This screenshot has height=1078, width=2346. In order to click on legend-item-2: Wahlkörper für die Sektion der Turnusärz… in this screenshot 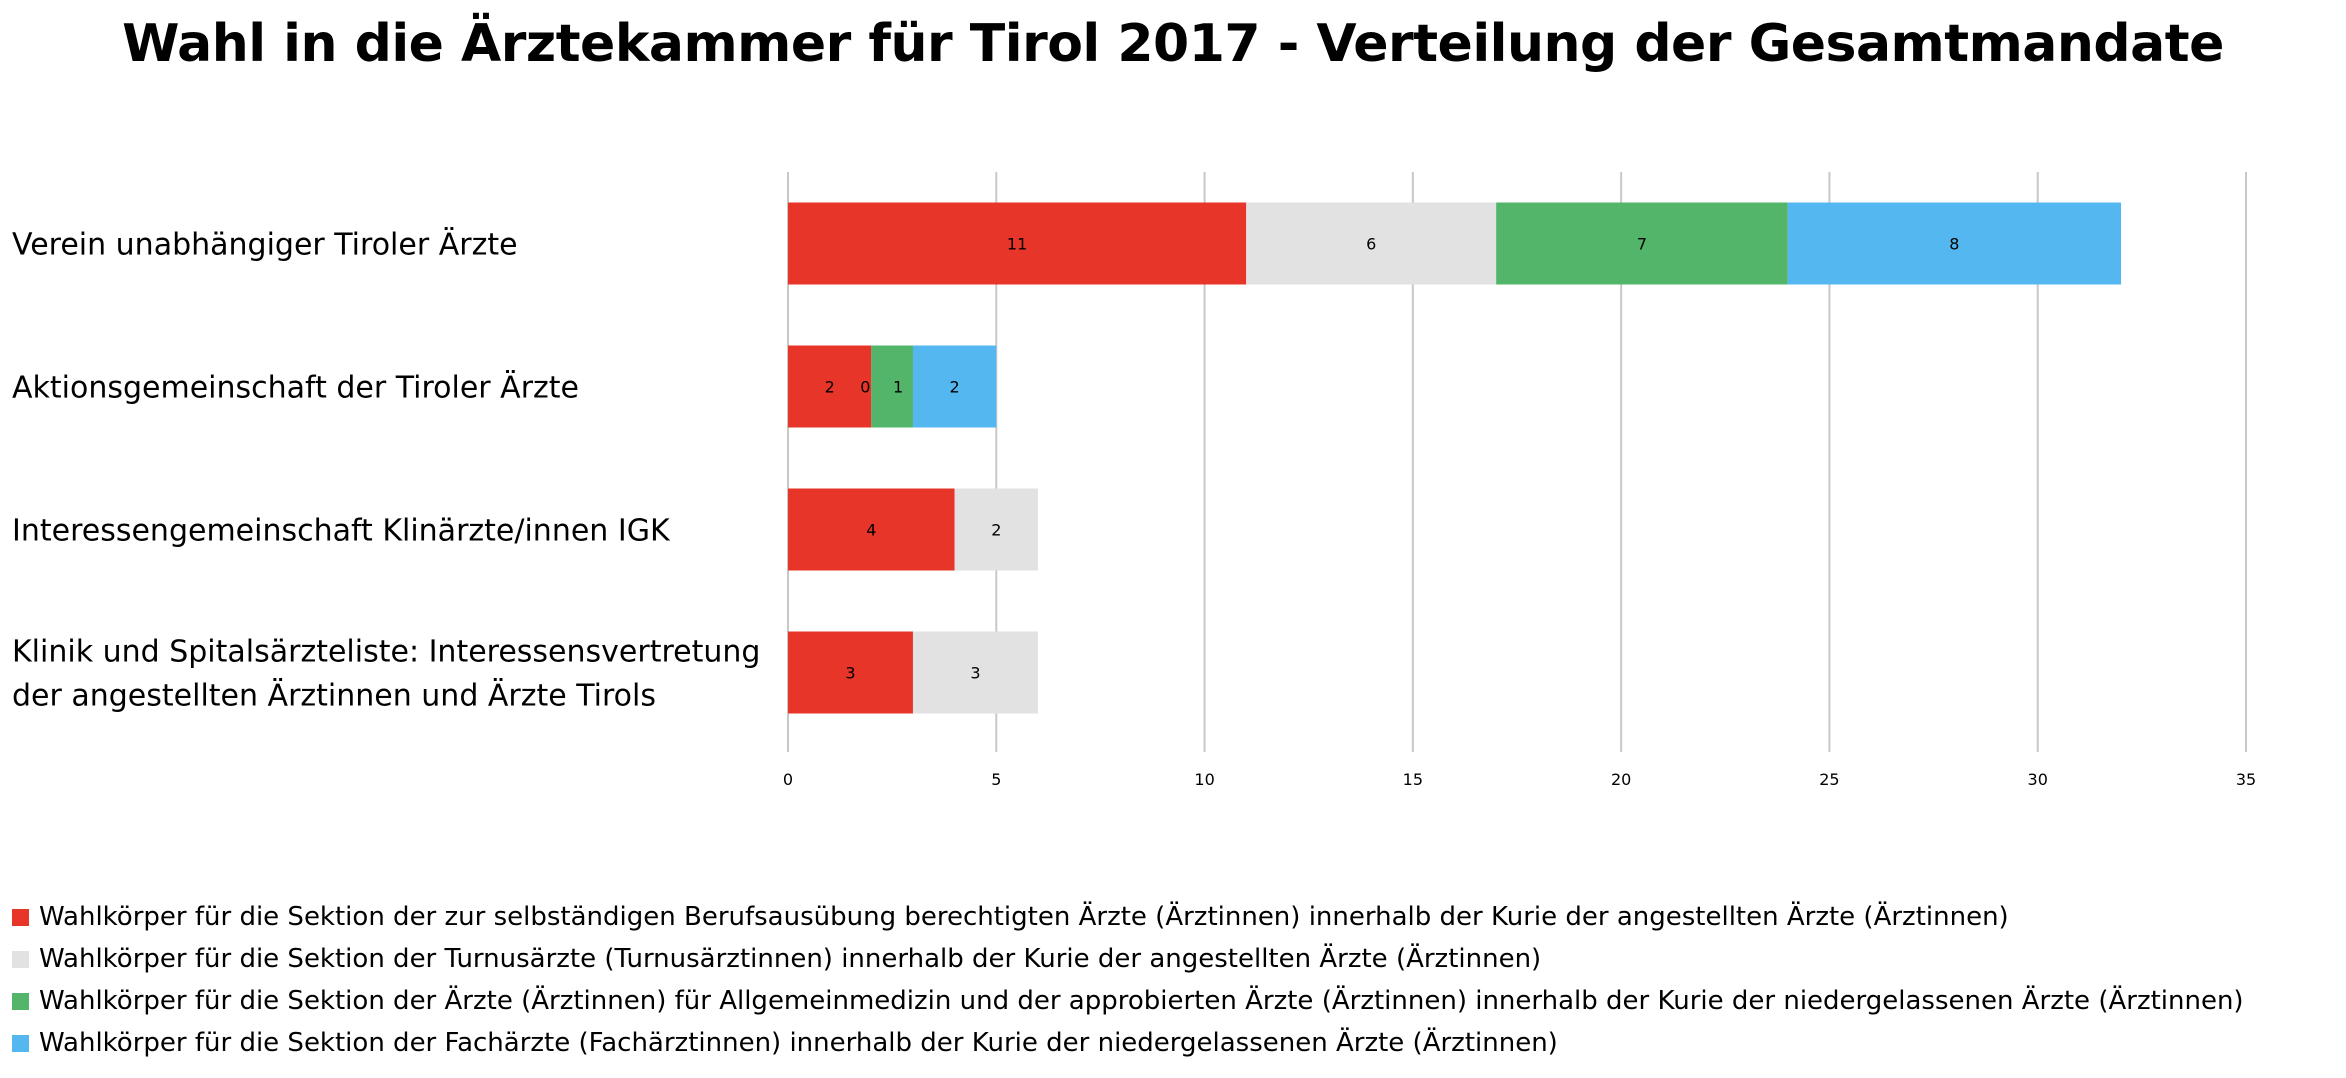, I will do `click(1172, 959)`.